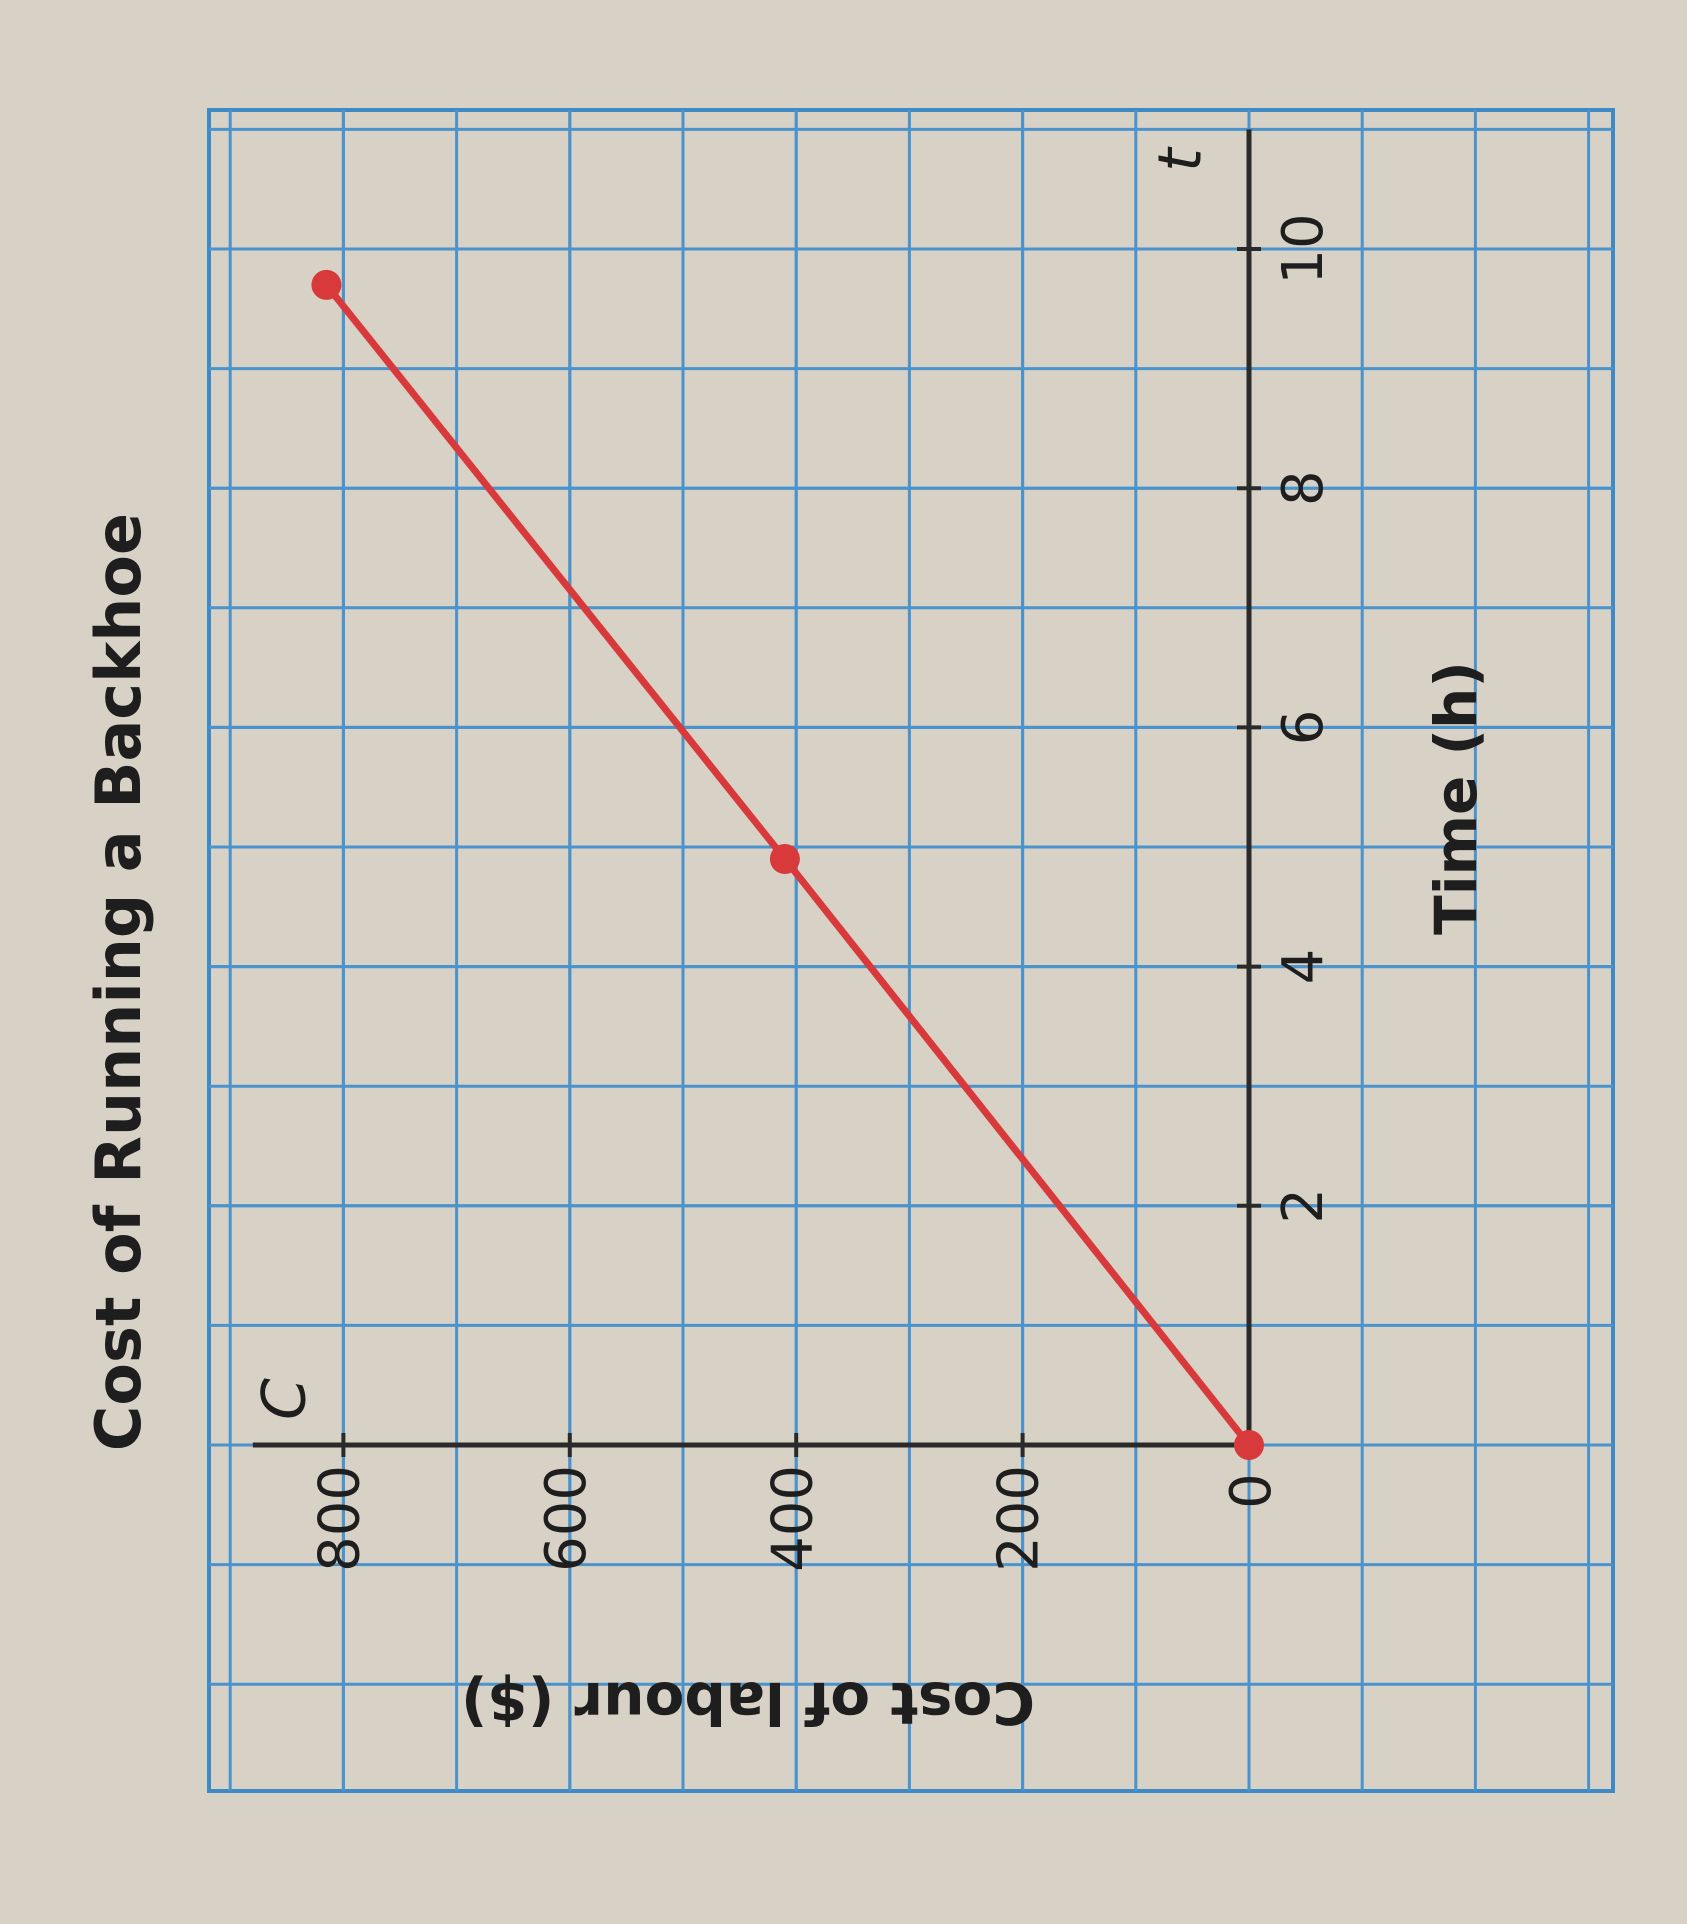  Describe the element at coordinates (1303, 967) in the screenshot. I see `x-tick-label: 4` at that location.